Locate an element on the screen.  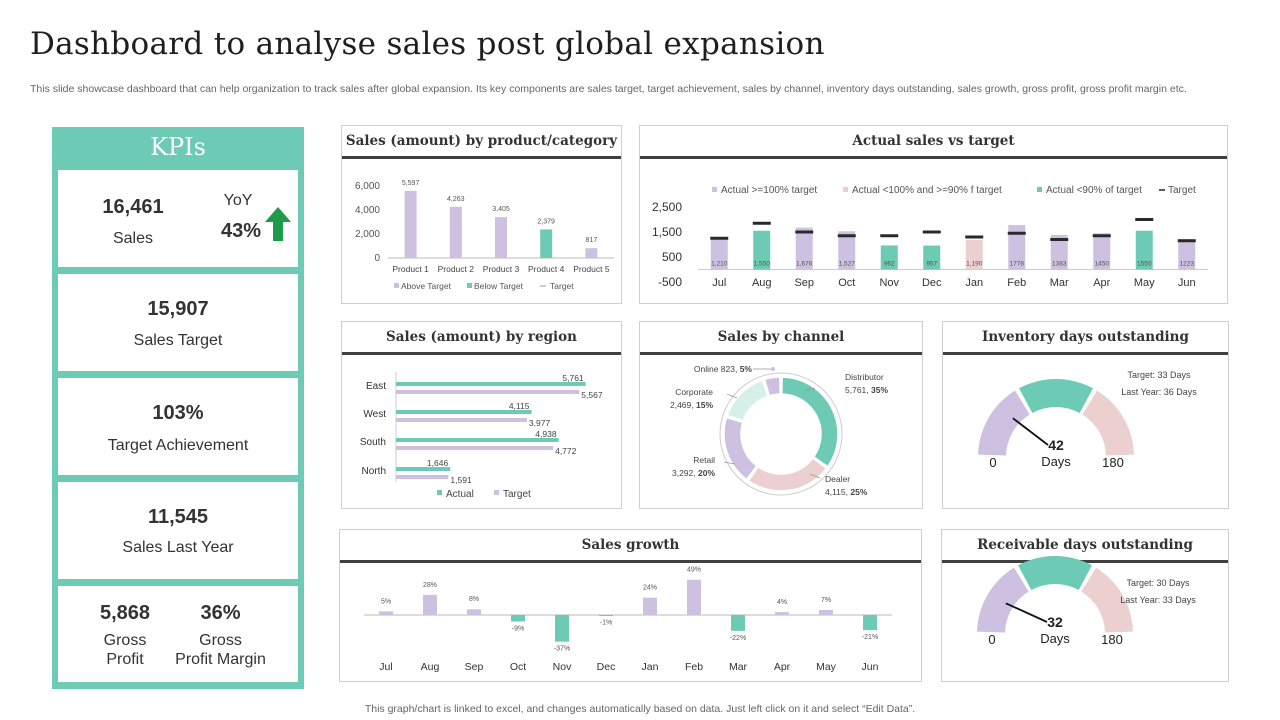
data-label: 1,527 is located at coordinates (847, 264).